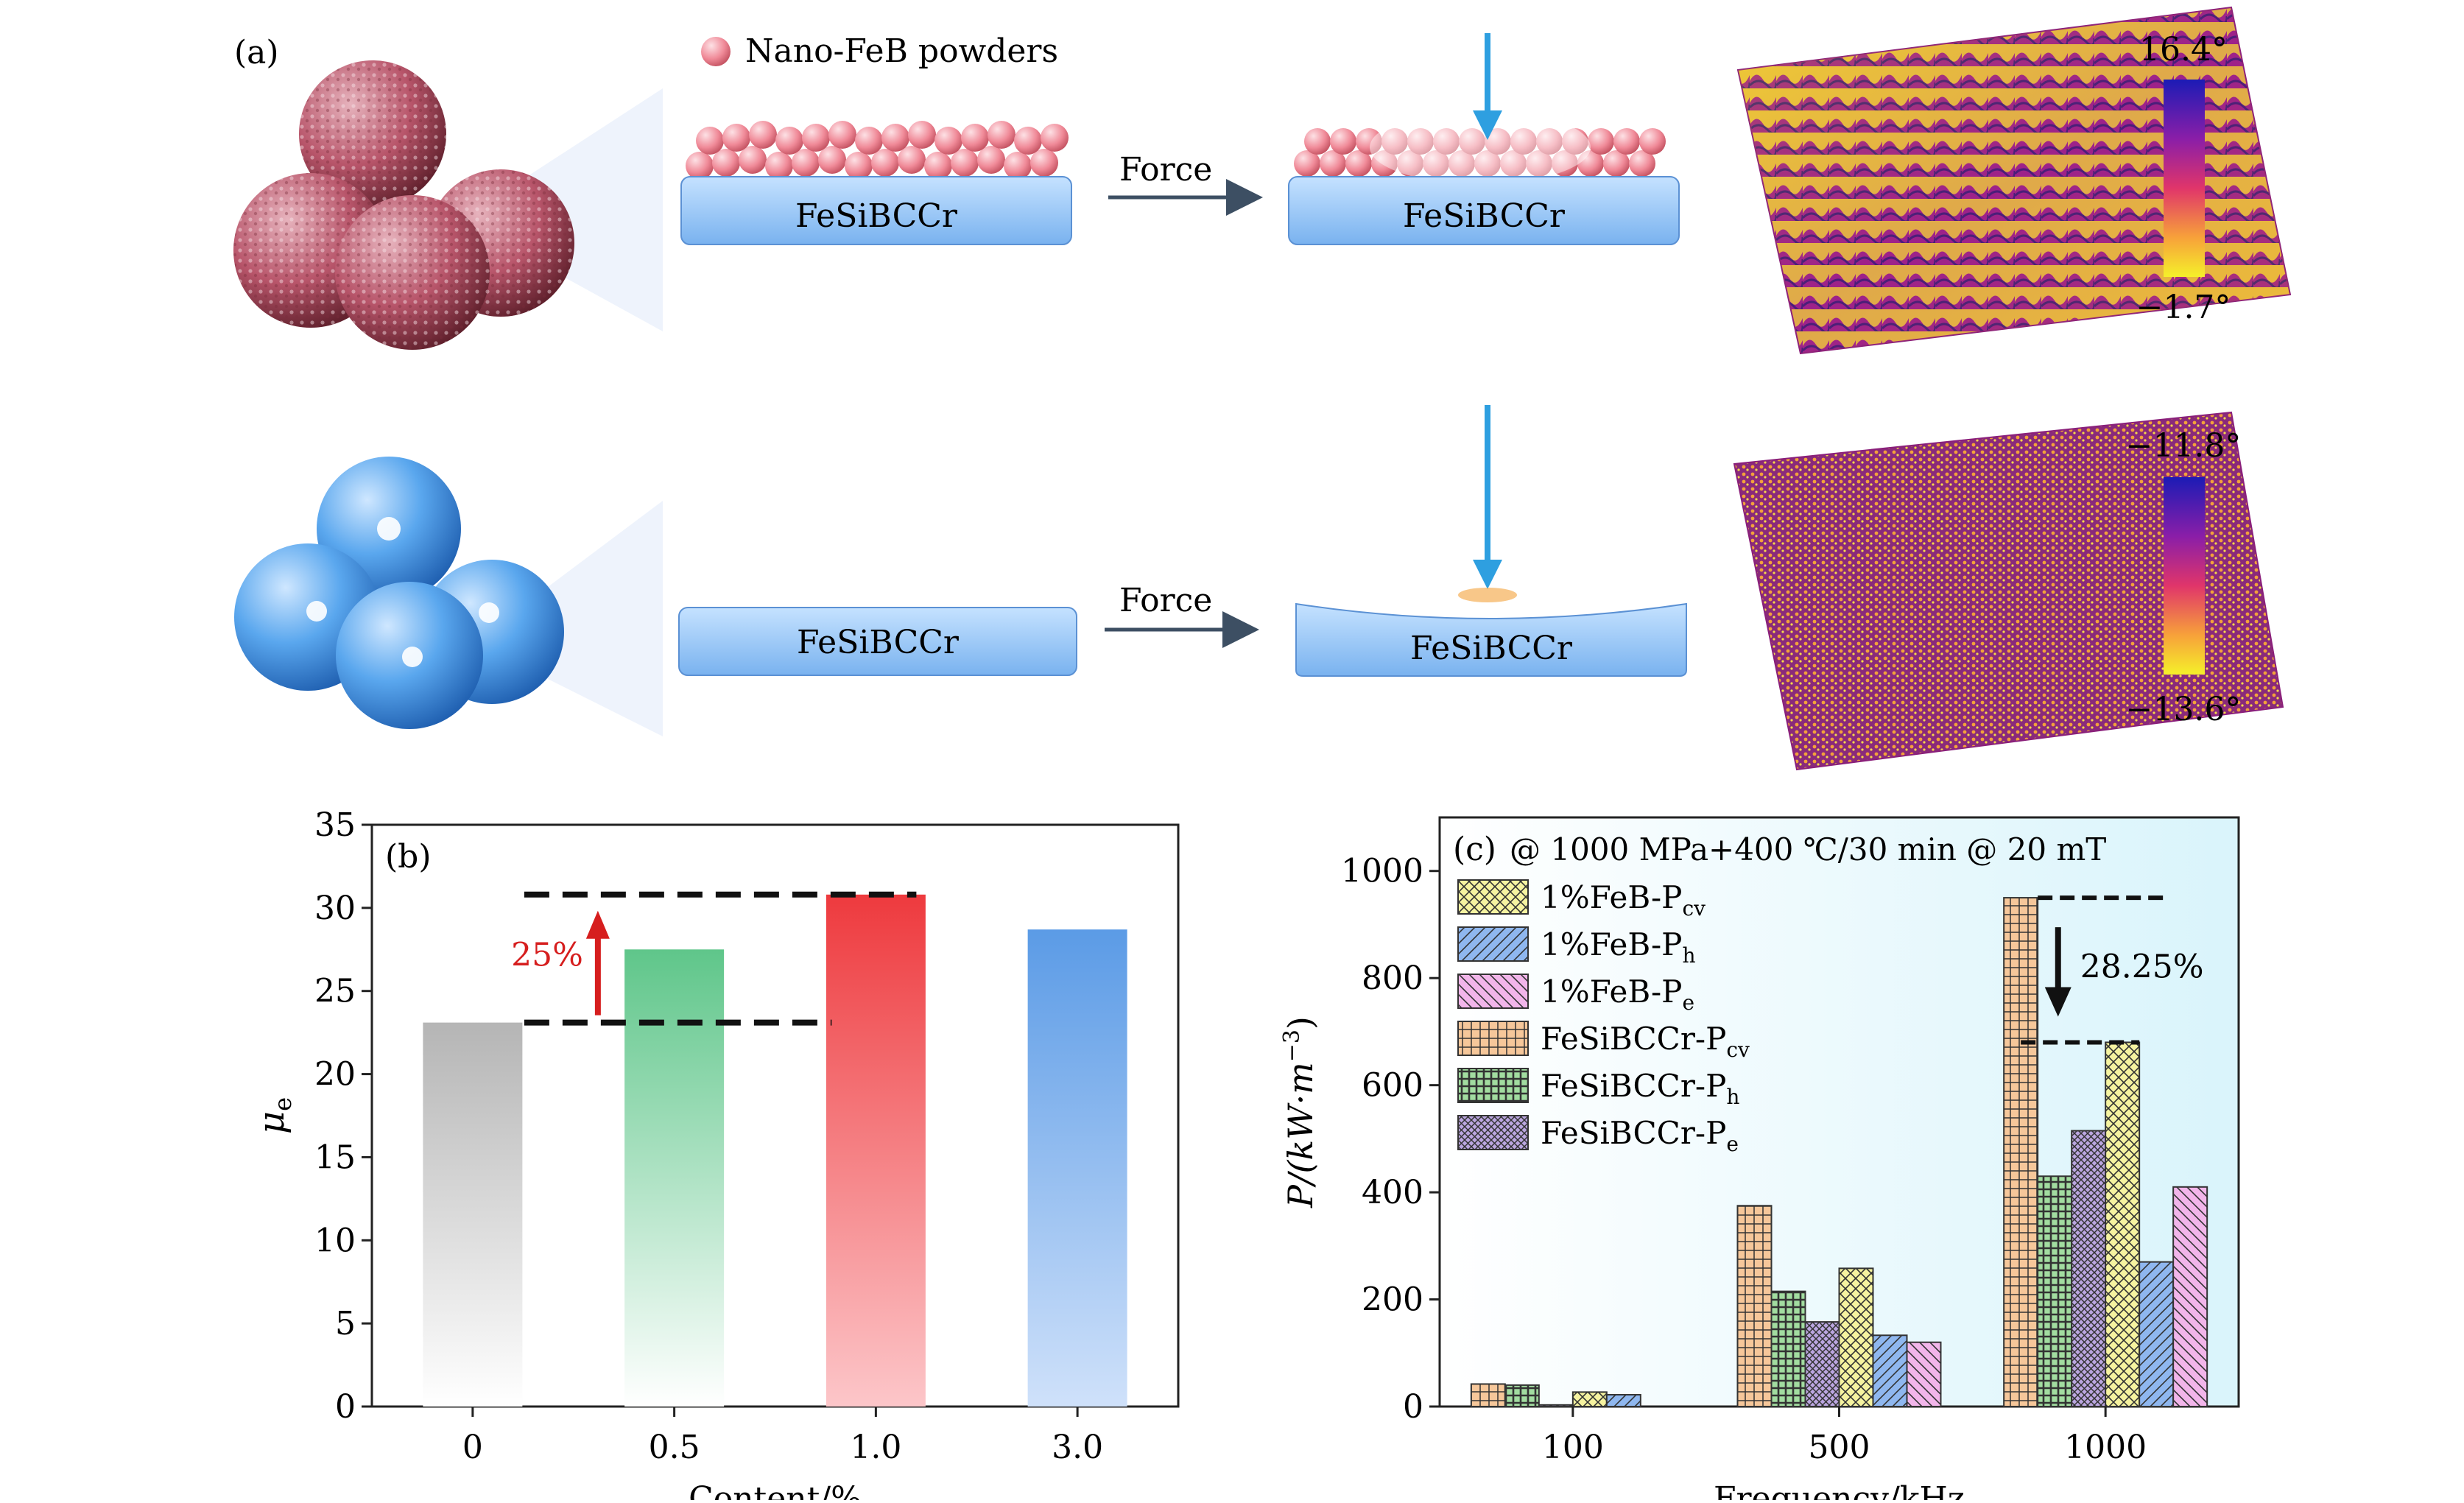  I want to click on chart-b-panel-label: (b), so click(408, 857).